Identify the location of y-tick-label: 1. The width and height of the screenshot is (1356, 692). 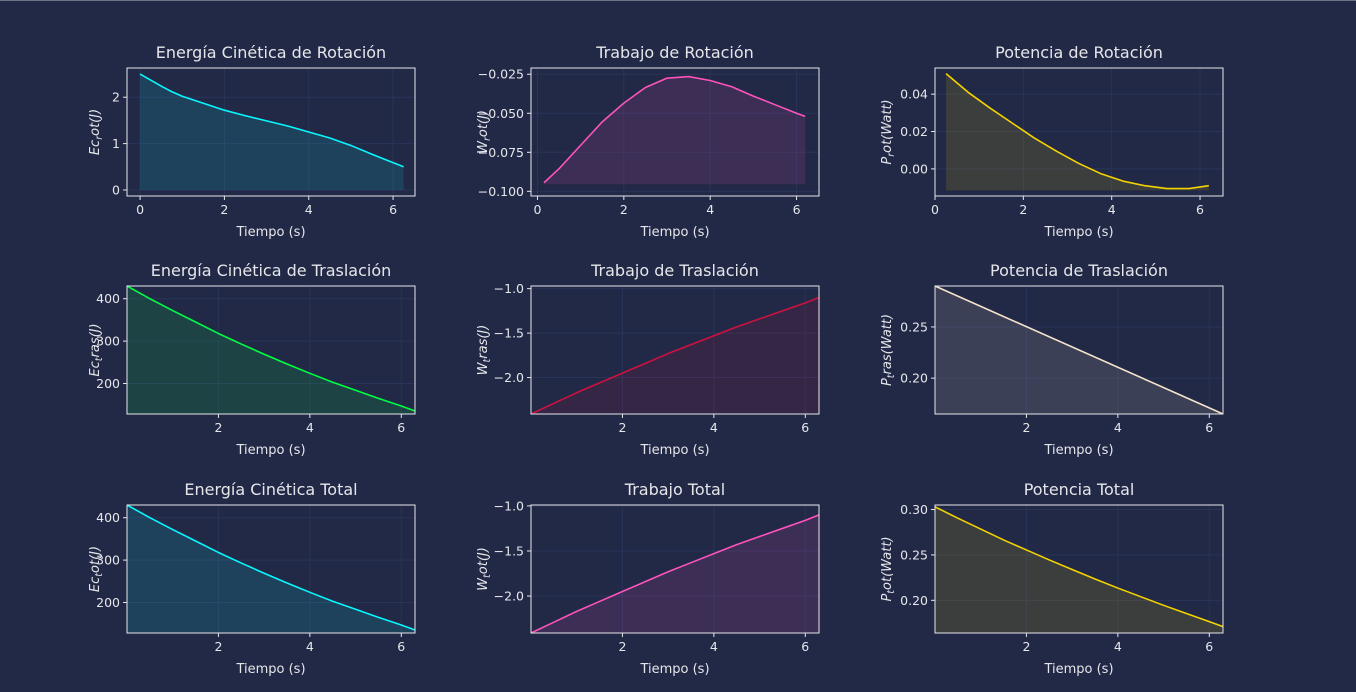
(116, 143).